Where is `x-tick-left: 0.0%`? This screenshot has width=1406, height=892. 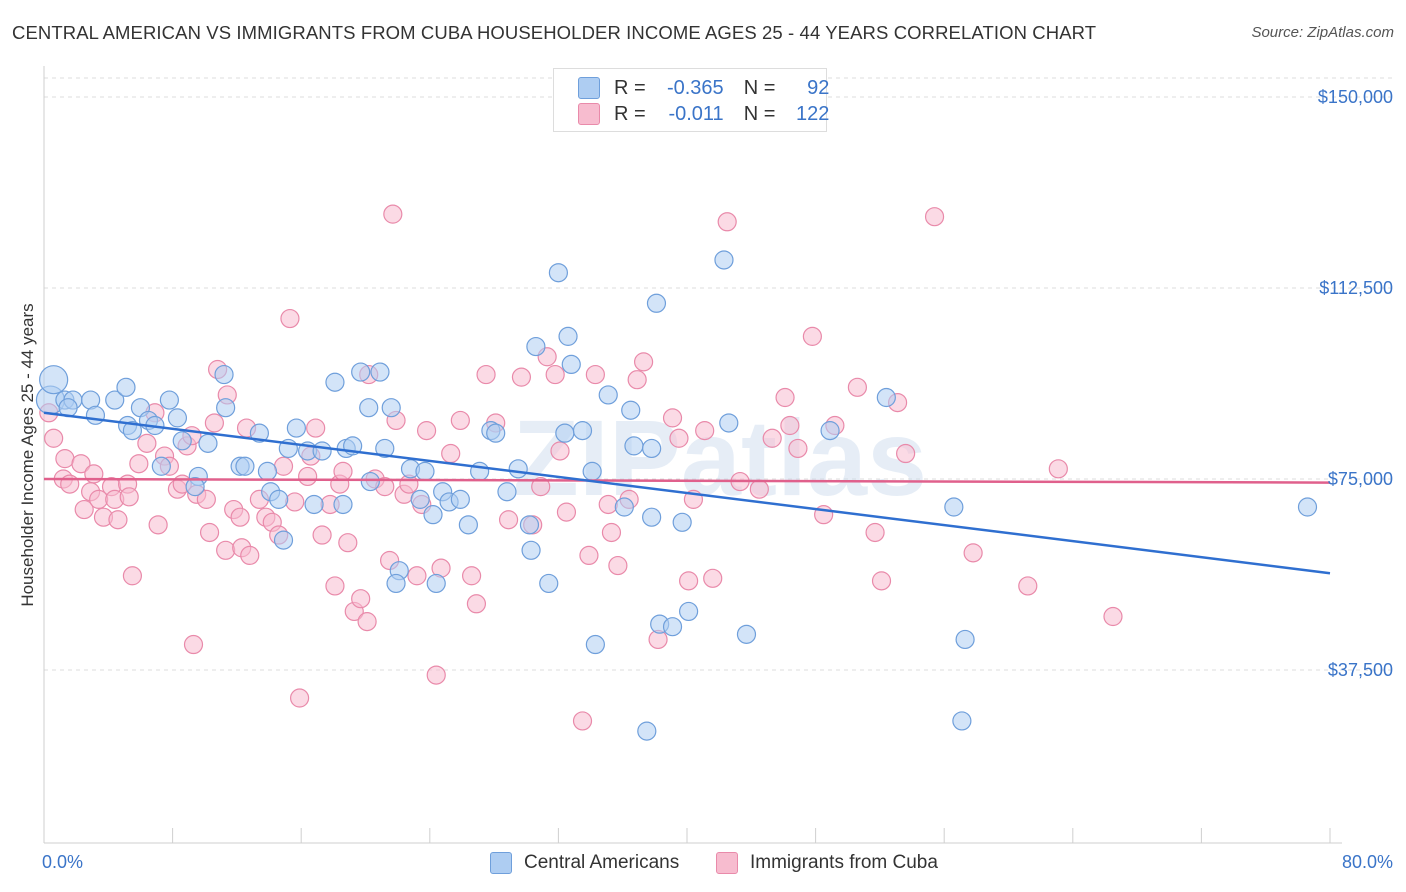 x-tick-left: 0.0% is located at coordinates (63, 862).